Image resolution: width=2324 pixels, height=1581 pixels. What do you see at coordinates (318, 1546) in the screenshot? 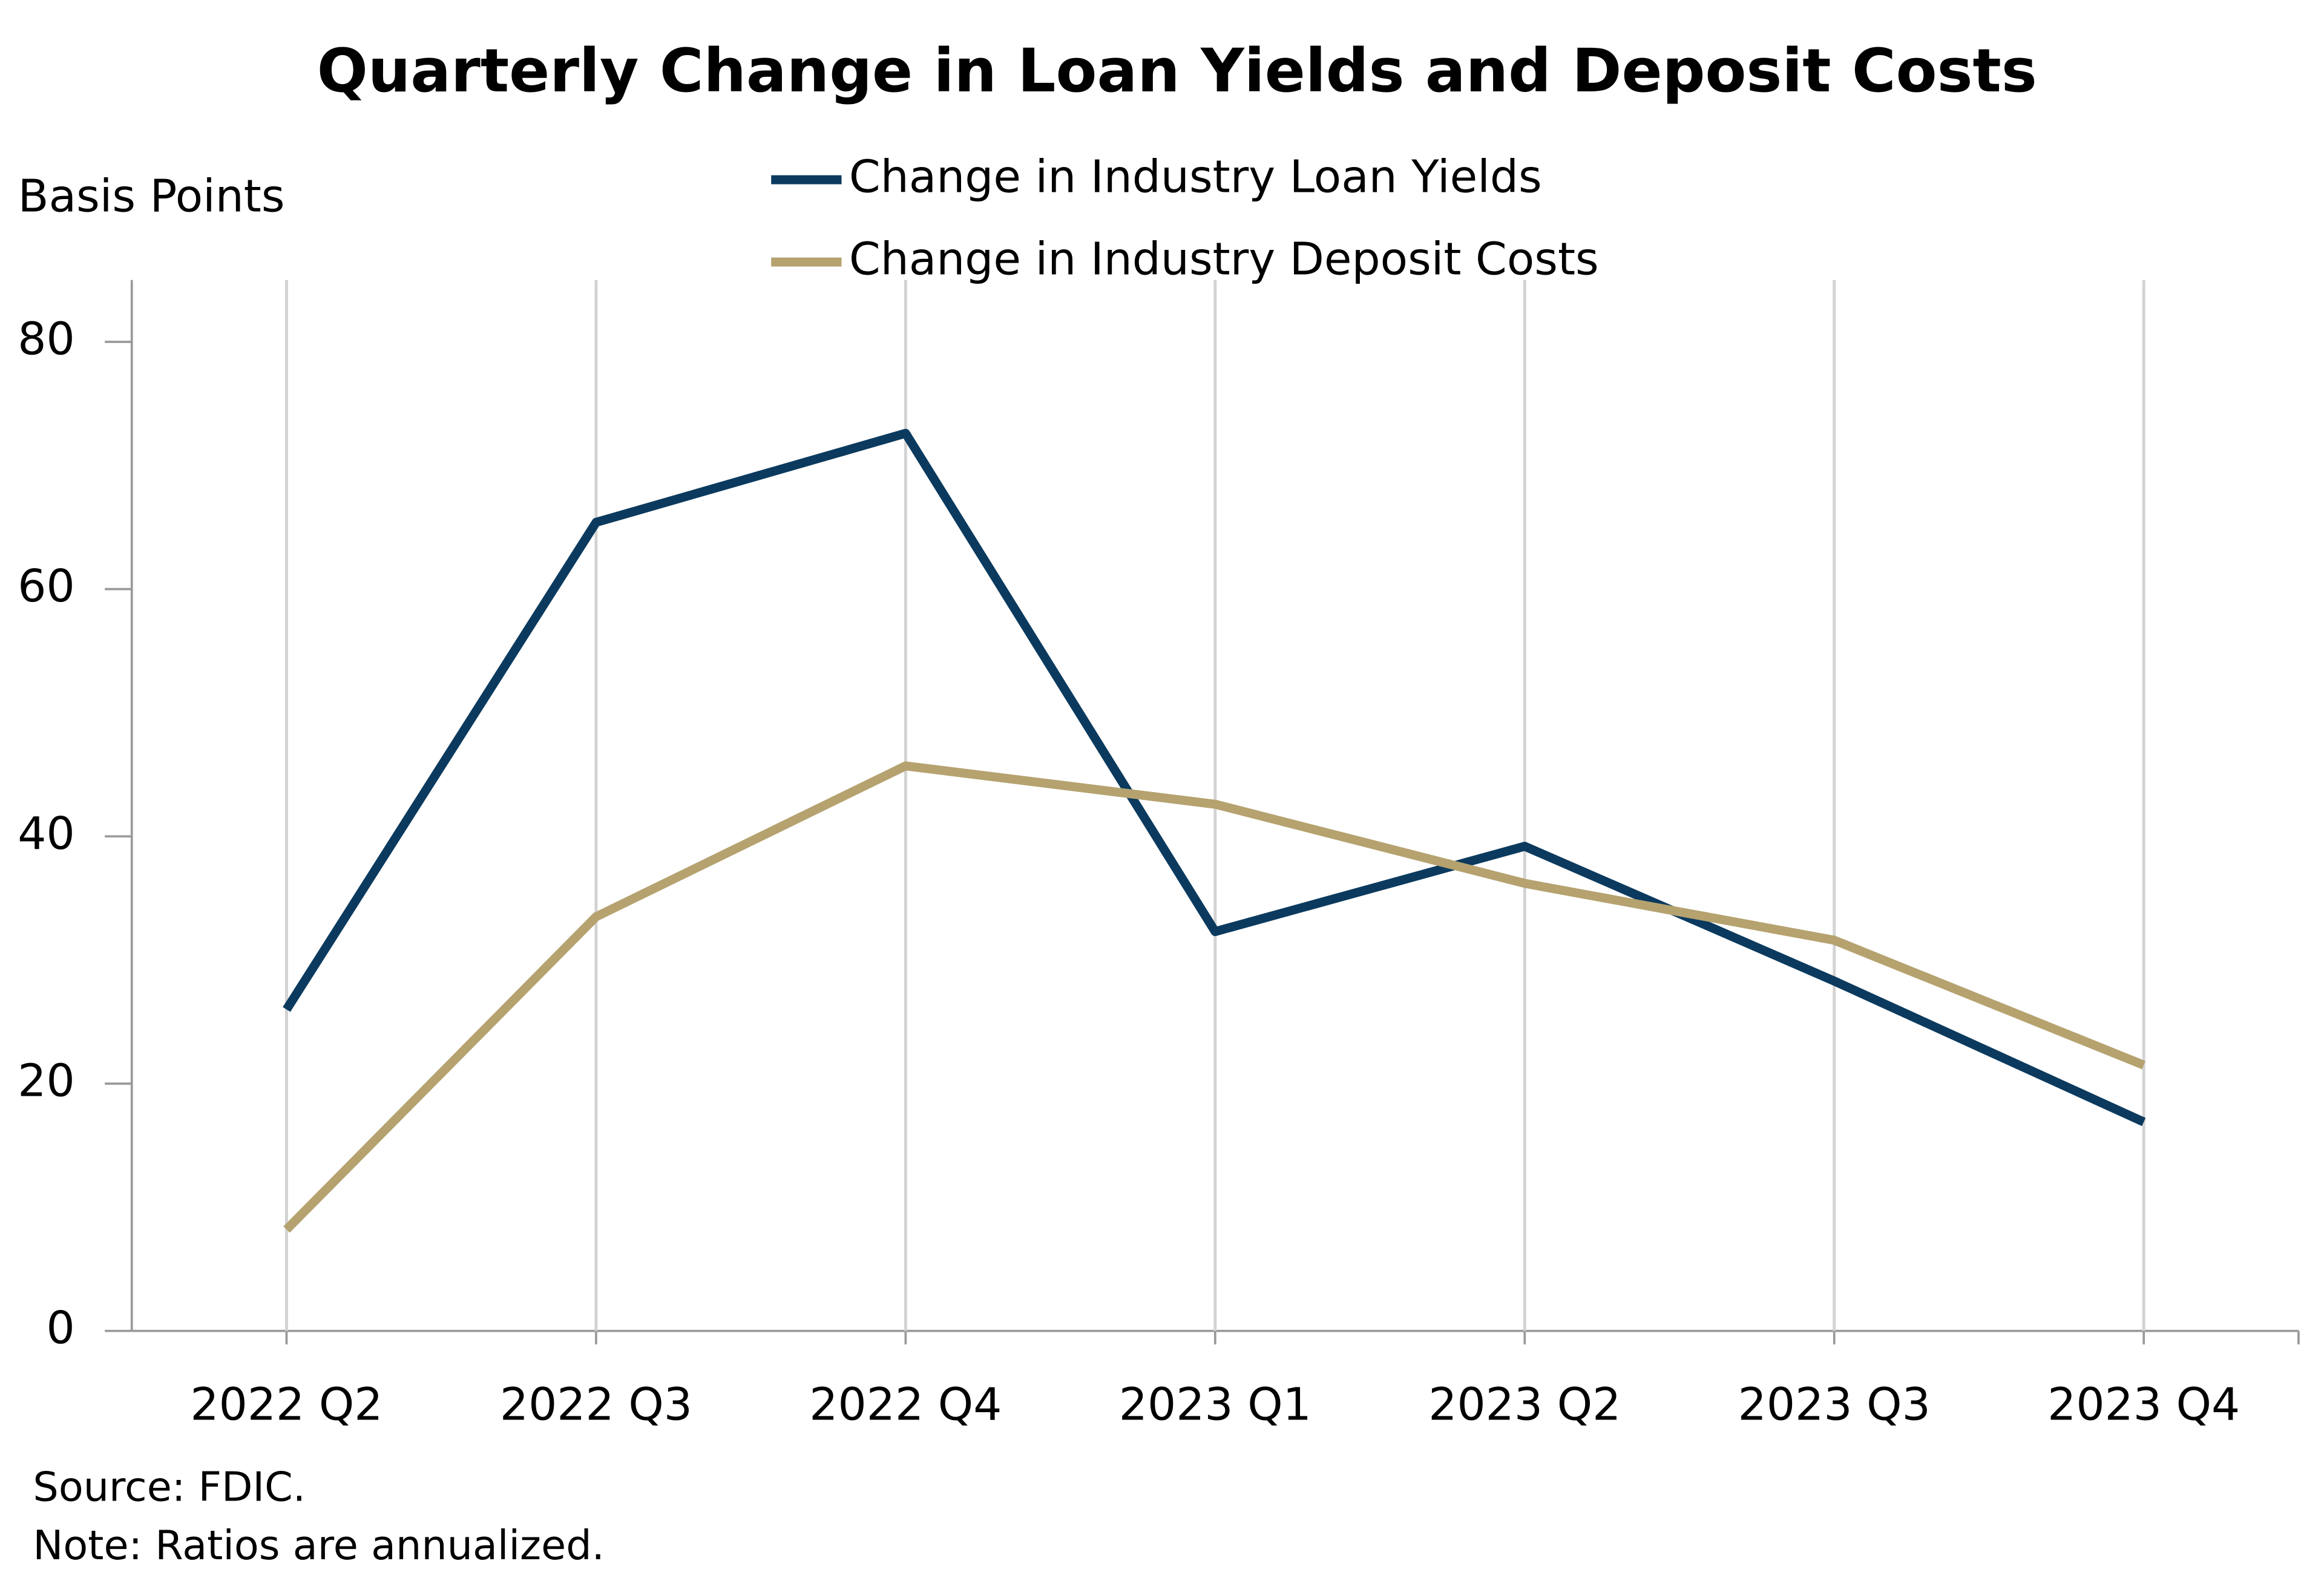
I see `note: Note: Ratios are annualized.` at bounding box center [318, 1546].